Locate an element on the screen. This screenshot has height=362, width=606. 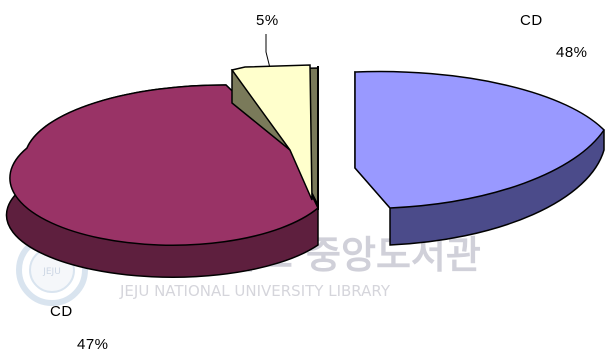
pie-slice is located at coordinates (274, 137).